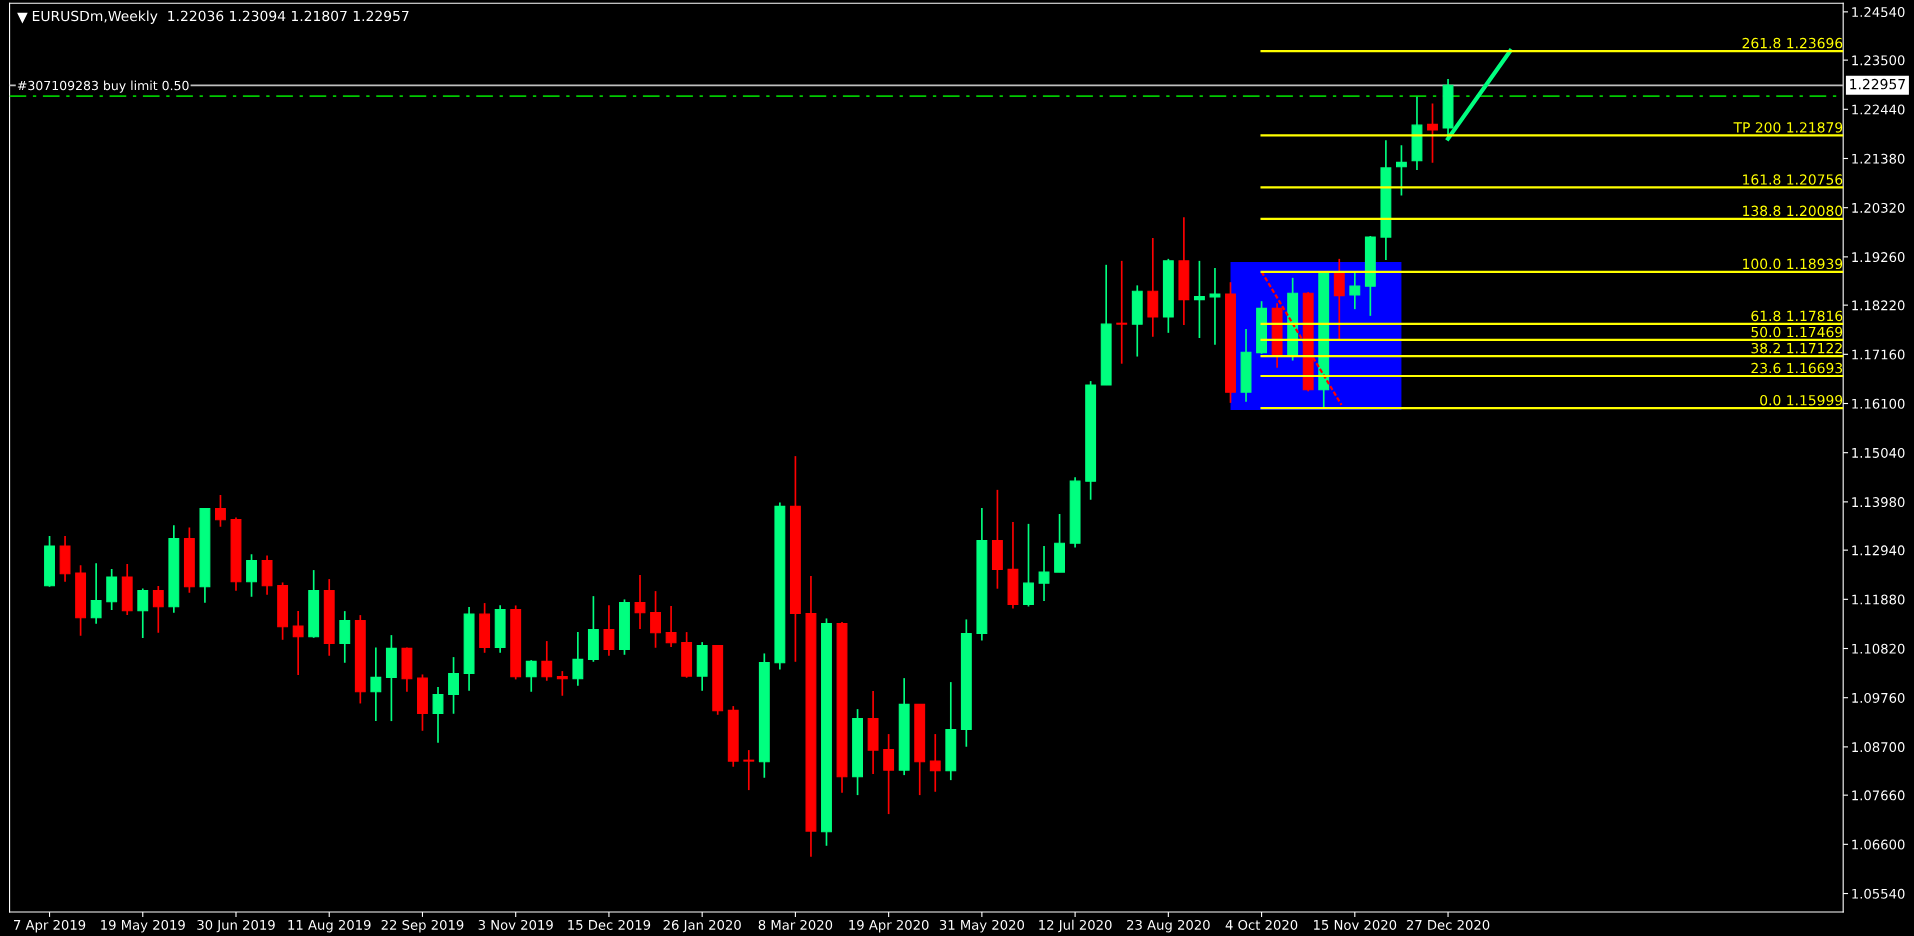 The width and height of the screenshot is (1914, 936). What do you see at coordinates (1878, 158) in the screenshot?
I see `y-tick-label: 1.21380` at bounding box center [1878, 158].